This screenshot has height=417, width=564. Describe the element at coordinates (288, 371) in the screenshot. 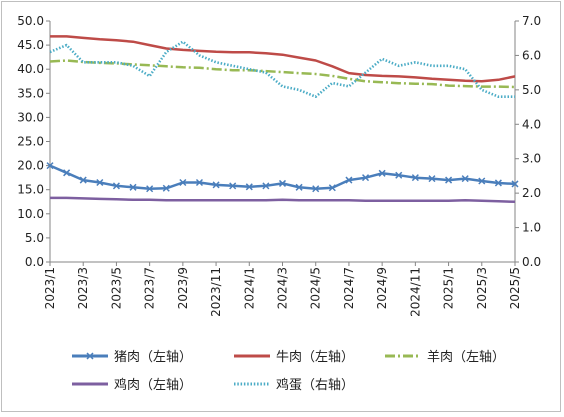

I see `legend: 猪肉（左轴） 牛肉（左轴） 羊肉（左轴） 鸡肉（左轴） 鸡蛋（右轴）` at that location.